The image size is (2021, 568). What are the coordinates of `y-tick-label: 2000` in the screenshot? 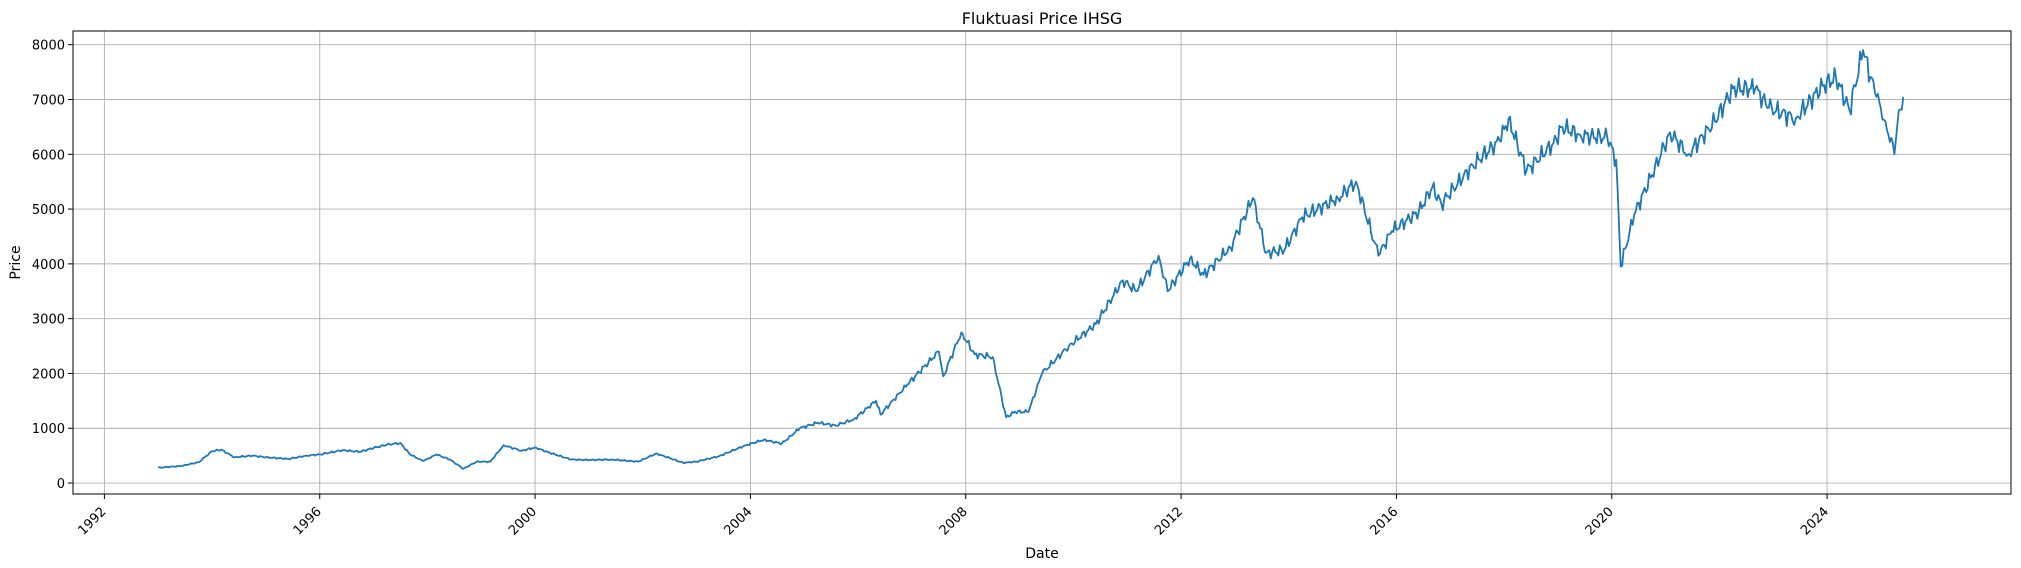 It's located at (48, 374).